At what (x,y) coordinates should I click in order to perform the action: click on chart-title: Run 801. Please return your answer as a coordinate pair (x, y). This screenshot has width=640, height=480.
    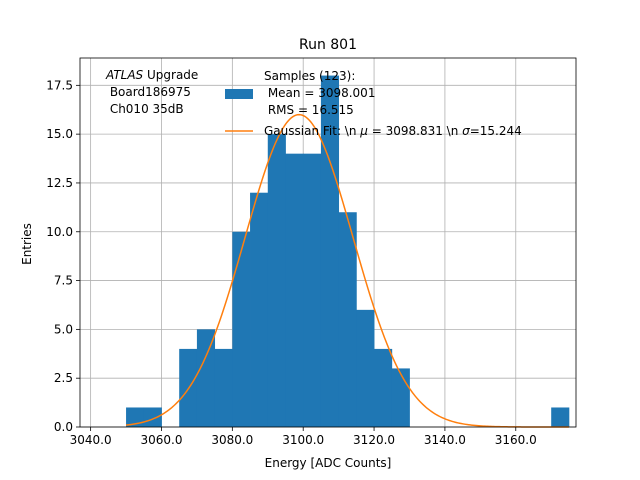
    Looking at the image, I should click on (328, 45).